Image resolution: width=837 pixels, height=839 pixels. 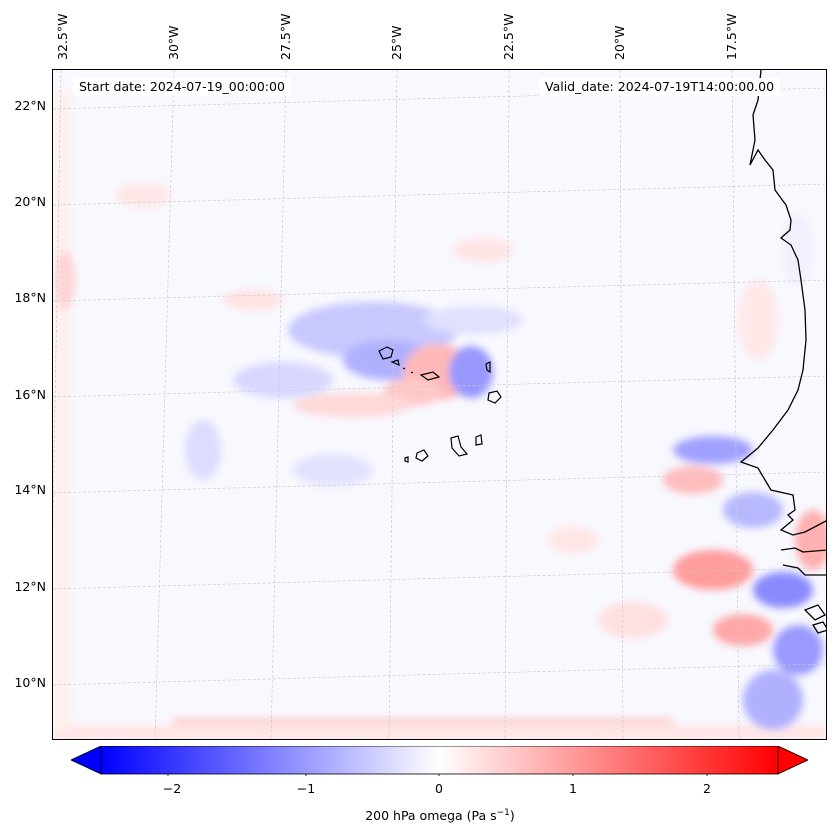 I want to click on colorbar-tick-1: 1, so click(x=573, y=788).